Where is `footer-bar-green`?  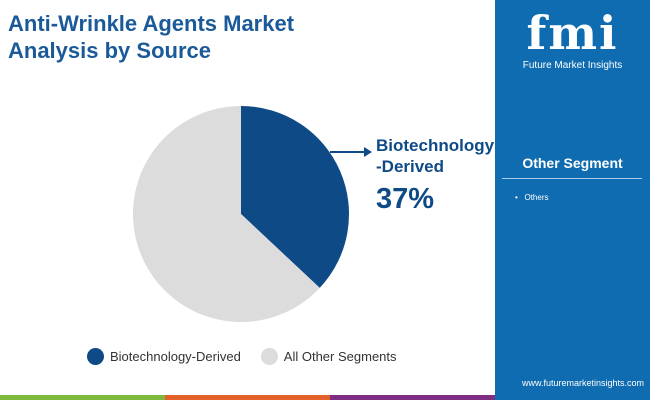 footer-bar-green is located at coordinates (82, 397).